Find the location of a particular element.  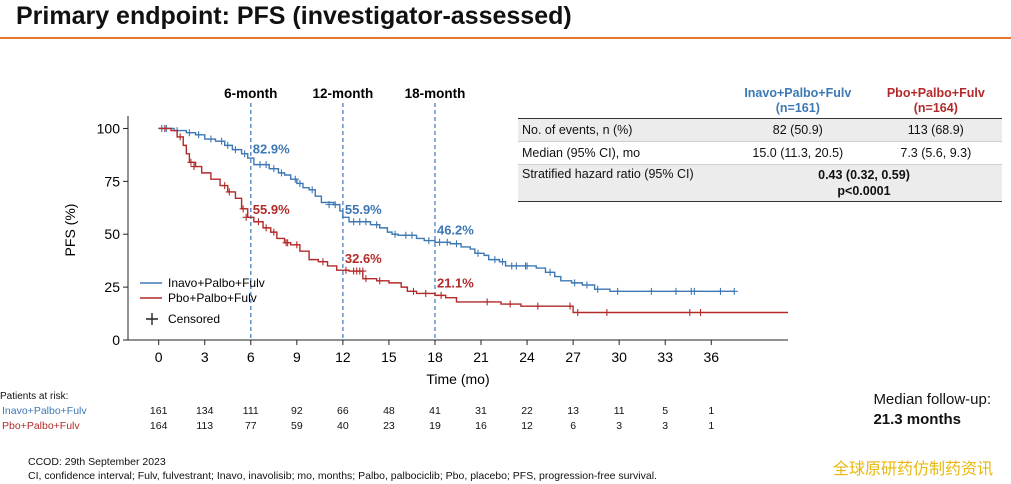

x-tick-label: 18 is located at coordinates (435, 357).